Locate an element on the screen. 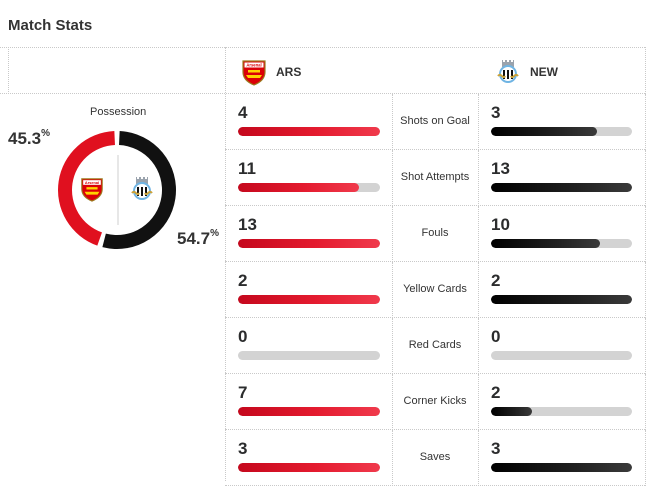 The image size is (651, 486). home-stat-value: 0 is located at coordinates (243, 336).